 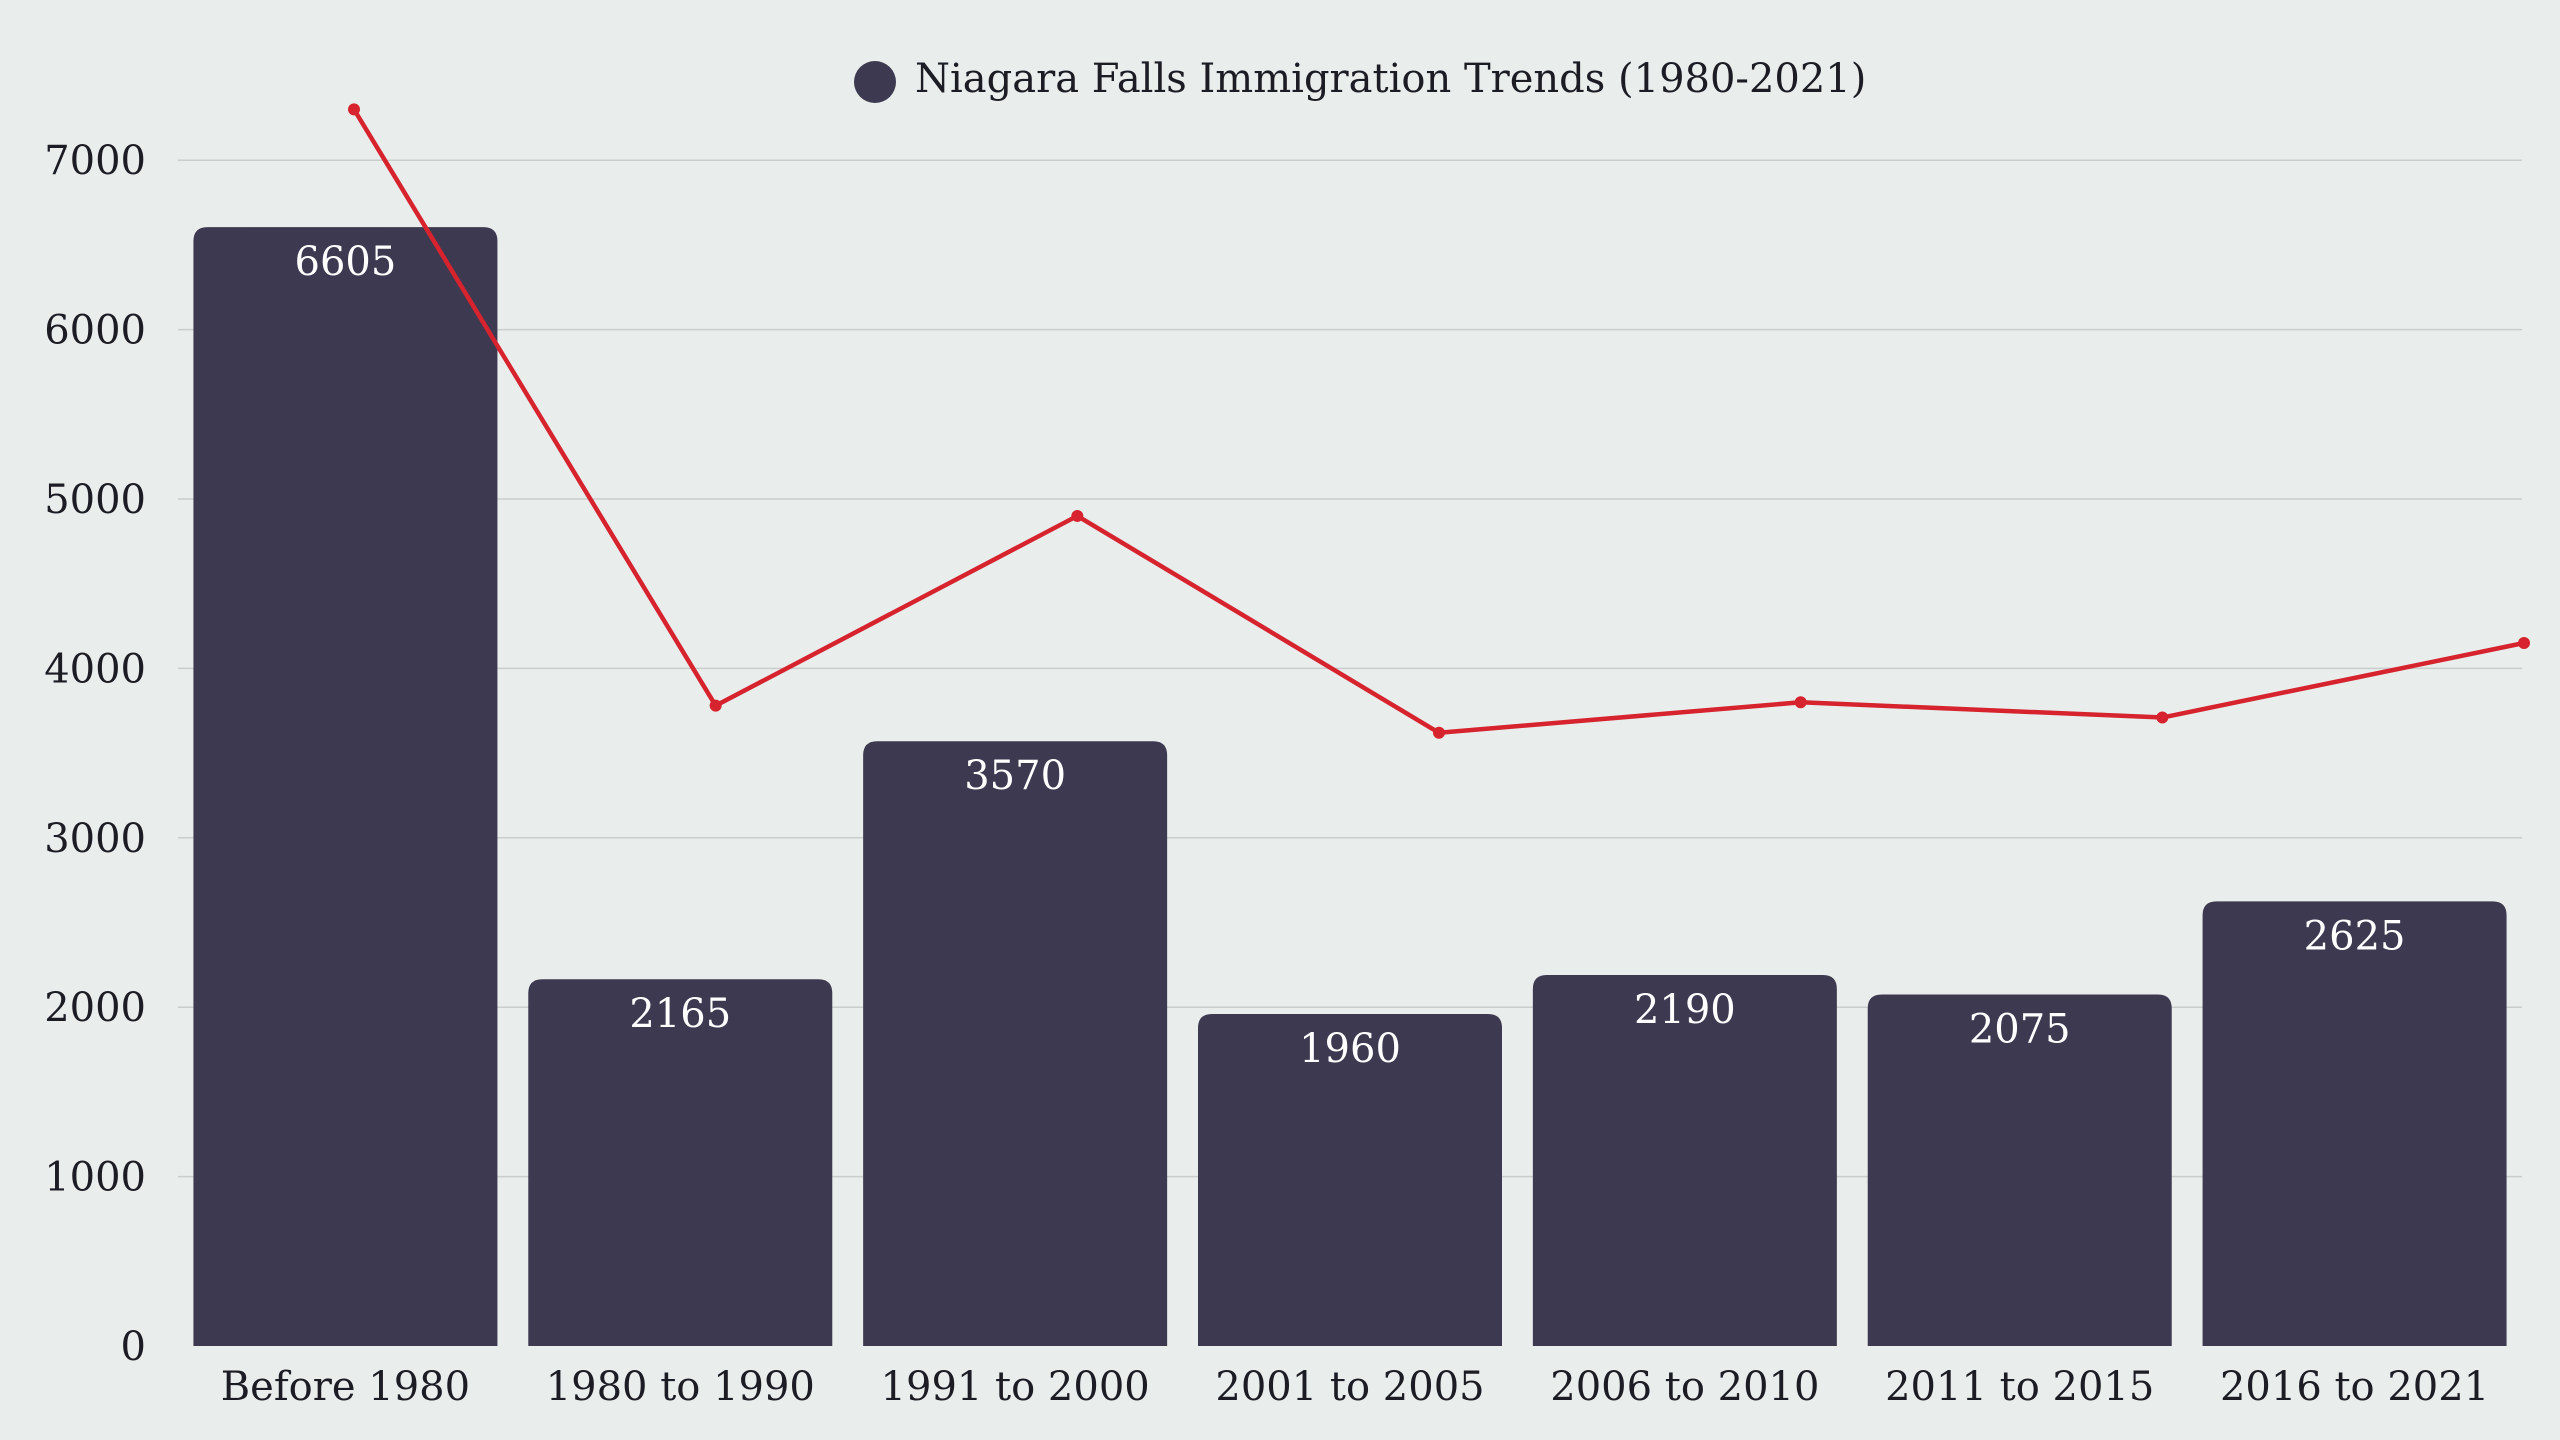 I want to click on bar-value-label: 2165, so click(x=680, y=1014).